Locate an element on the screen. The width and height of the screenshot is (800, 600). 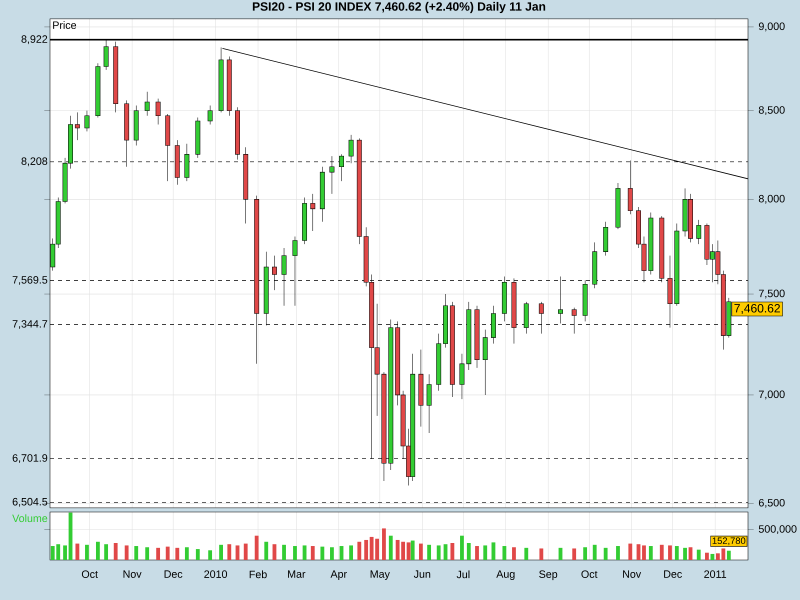
ref-line-label: 6,504.5 is located at coordinates (30, 502).